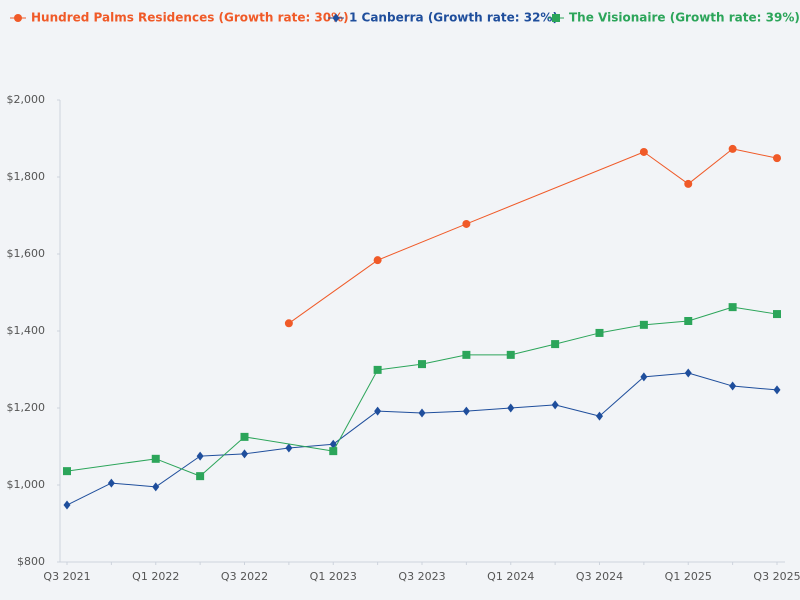 Image resolution: width=800 pixels, height=600 pixels. I want to click on x-tick-label: Q3 2024, so click(599, 576).